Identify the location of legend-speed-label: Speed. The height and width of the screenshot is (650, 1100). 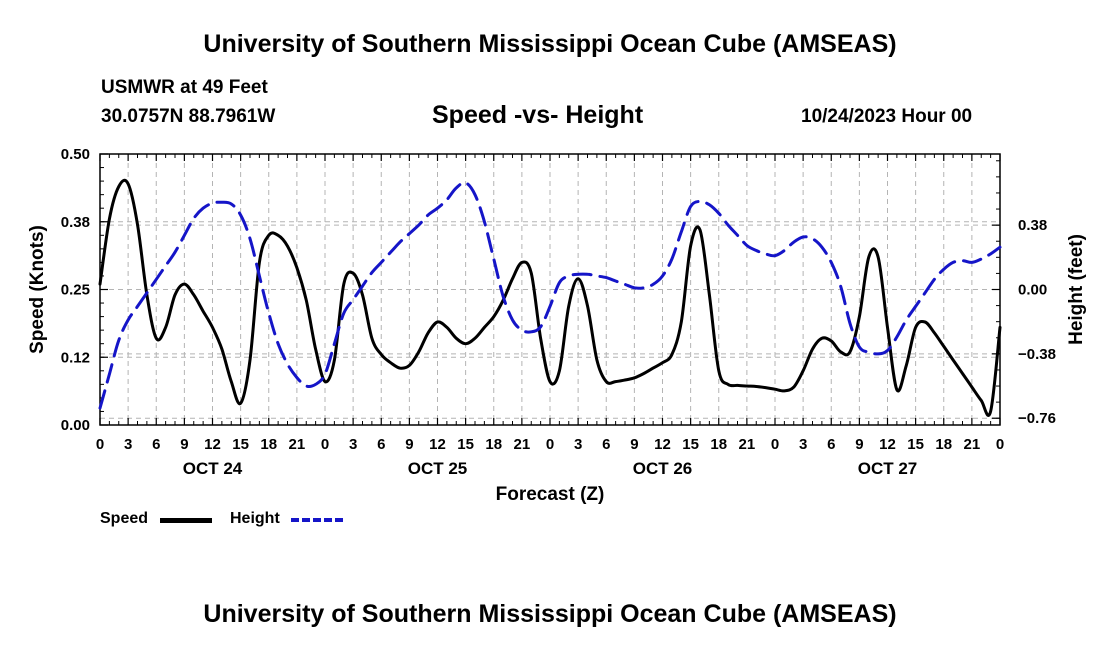
(124, 518).